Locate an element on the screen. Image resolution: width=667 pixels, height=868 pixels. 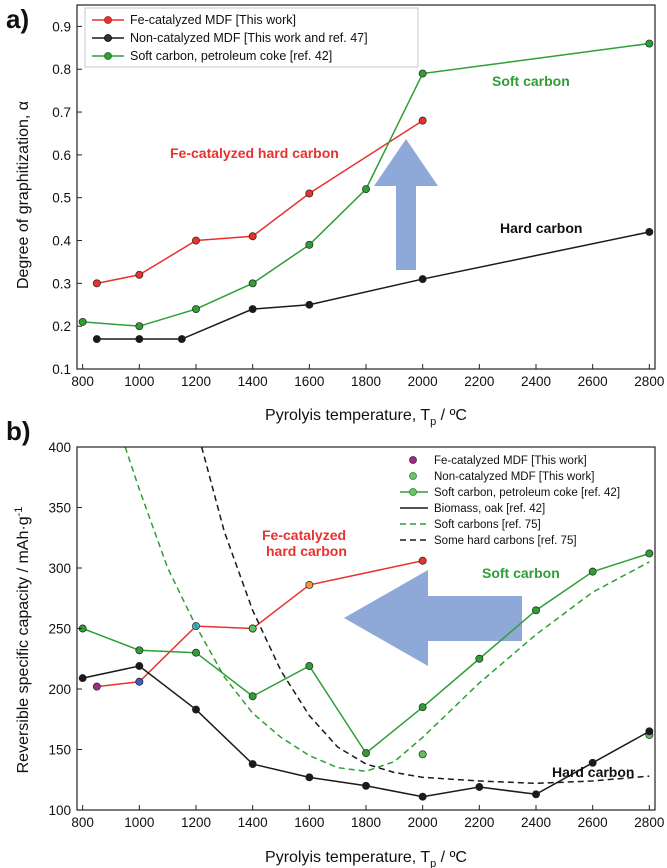
a-xtick-label: 2400 is located at coordinates (536, 381).